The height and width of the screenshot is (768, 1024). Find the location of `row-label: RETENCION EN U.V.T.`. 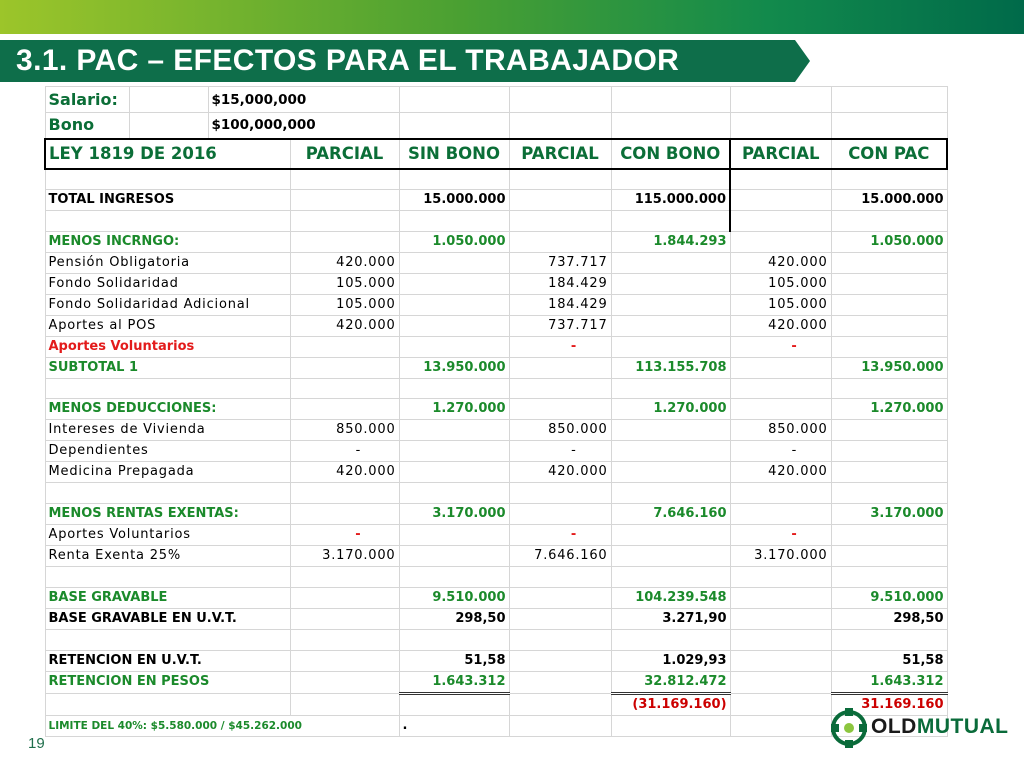

row-label: RETENCION EN U.V.T. is located at coordinates (167, 660).